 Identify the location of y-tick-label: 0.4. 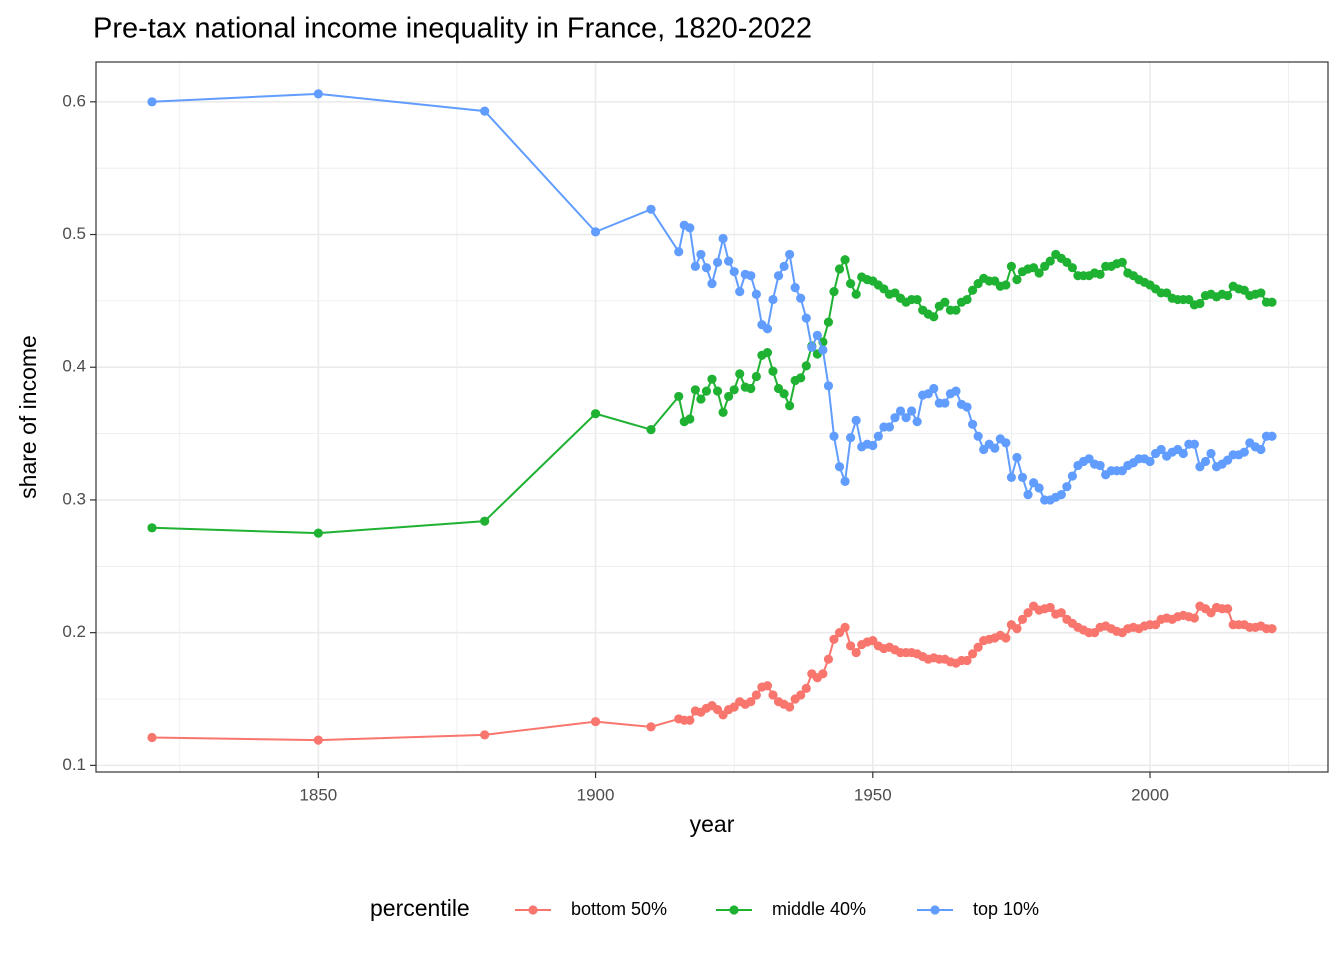
(74, 366).